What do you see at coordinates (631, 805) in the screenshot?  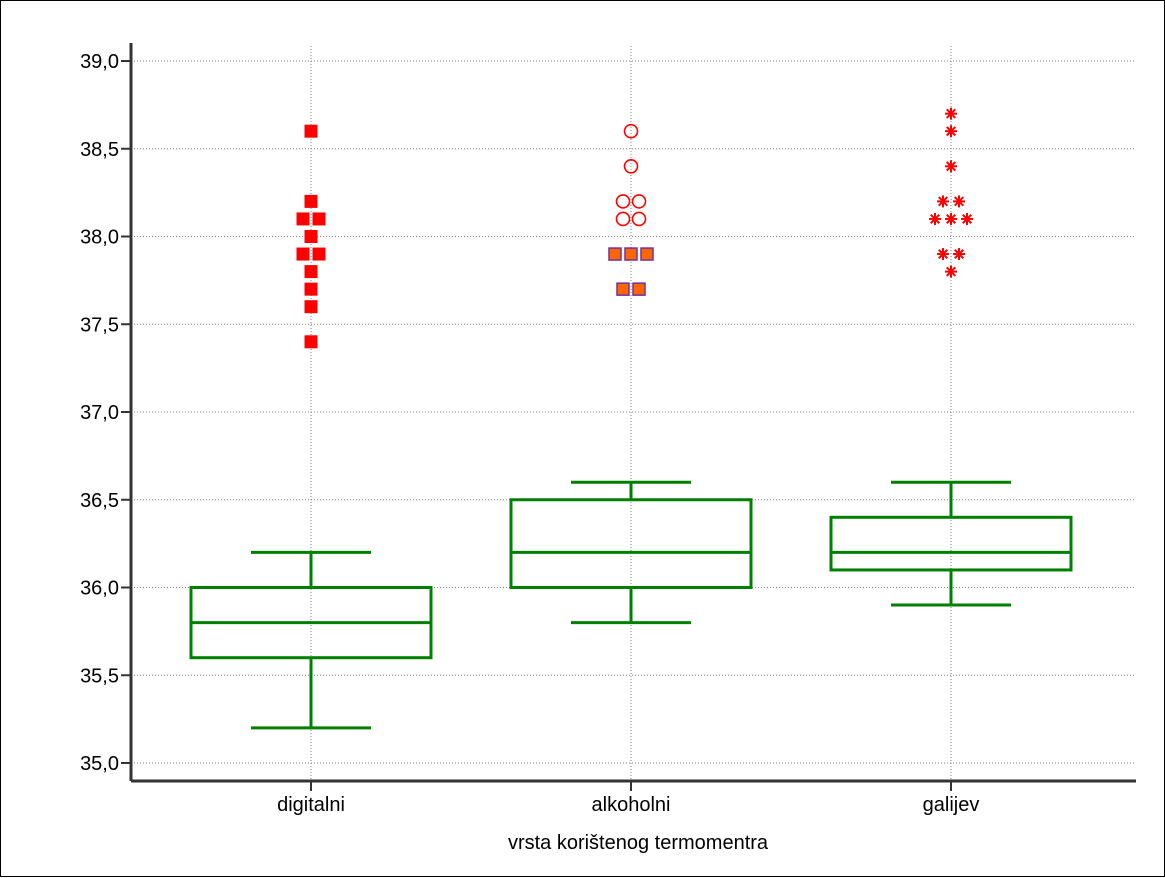 I see `x-tick-label: alkoholni` at bounding box center [631, 805].